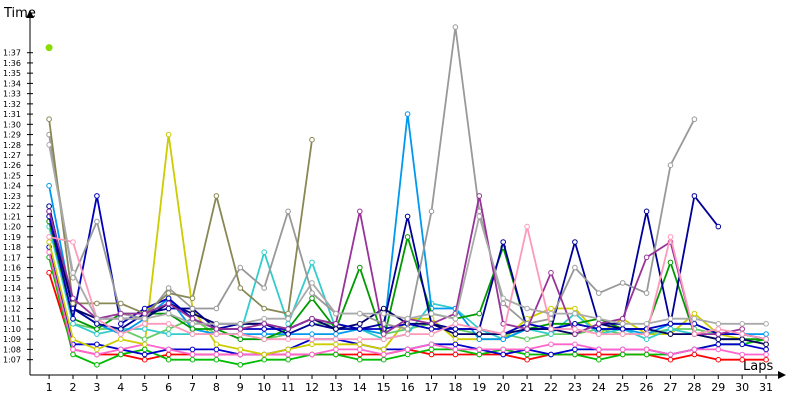 The width and height of the screenshot is (800, 400). Describe the element at coordinates (312, 387) in the screenshot. I see `x-tick-label: 12` at that location.